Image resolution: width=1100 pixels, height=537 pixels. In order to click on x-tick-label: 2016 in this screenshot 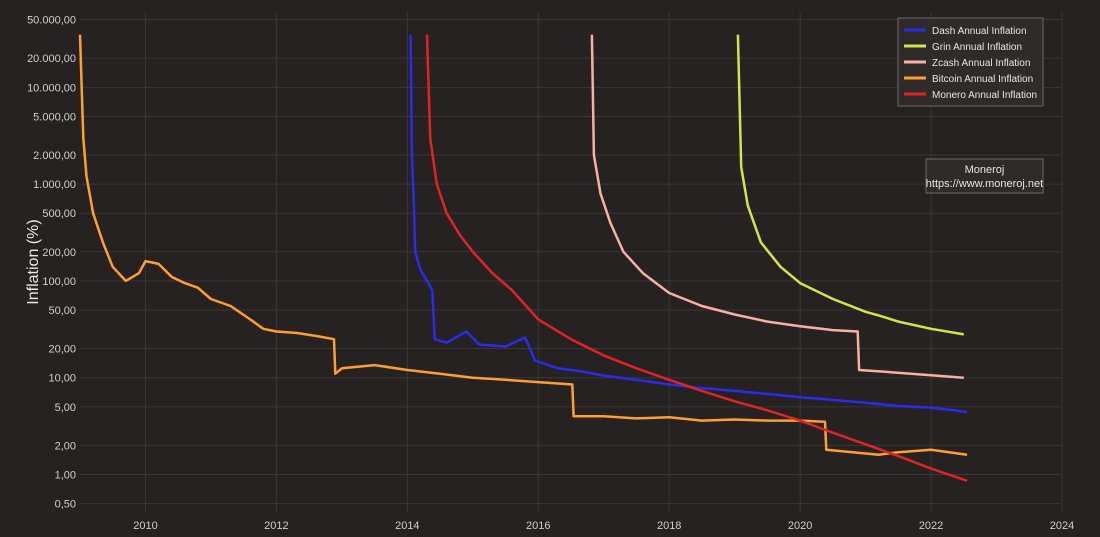, I will do `click(538, 526)`.